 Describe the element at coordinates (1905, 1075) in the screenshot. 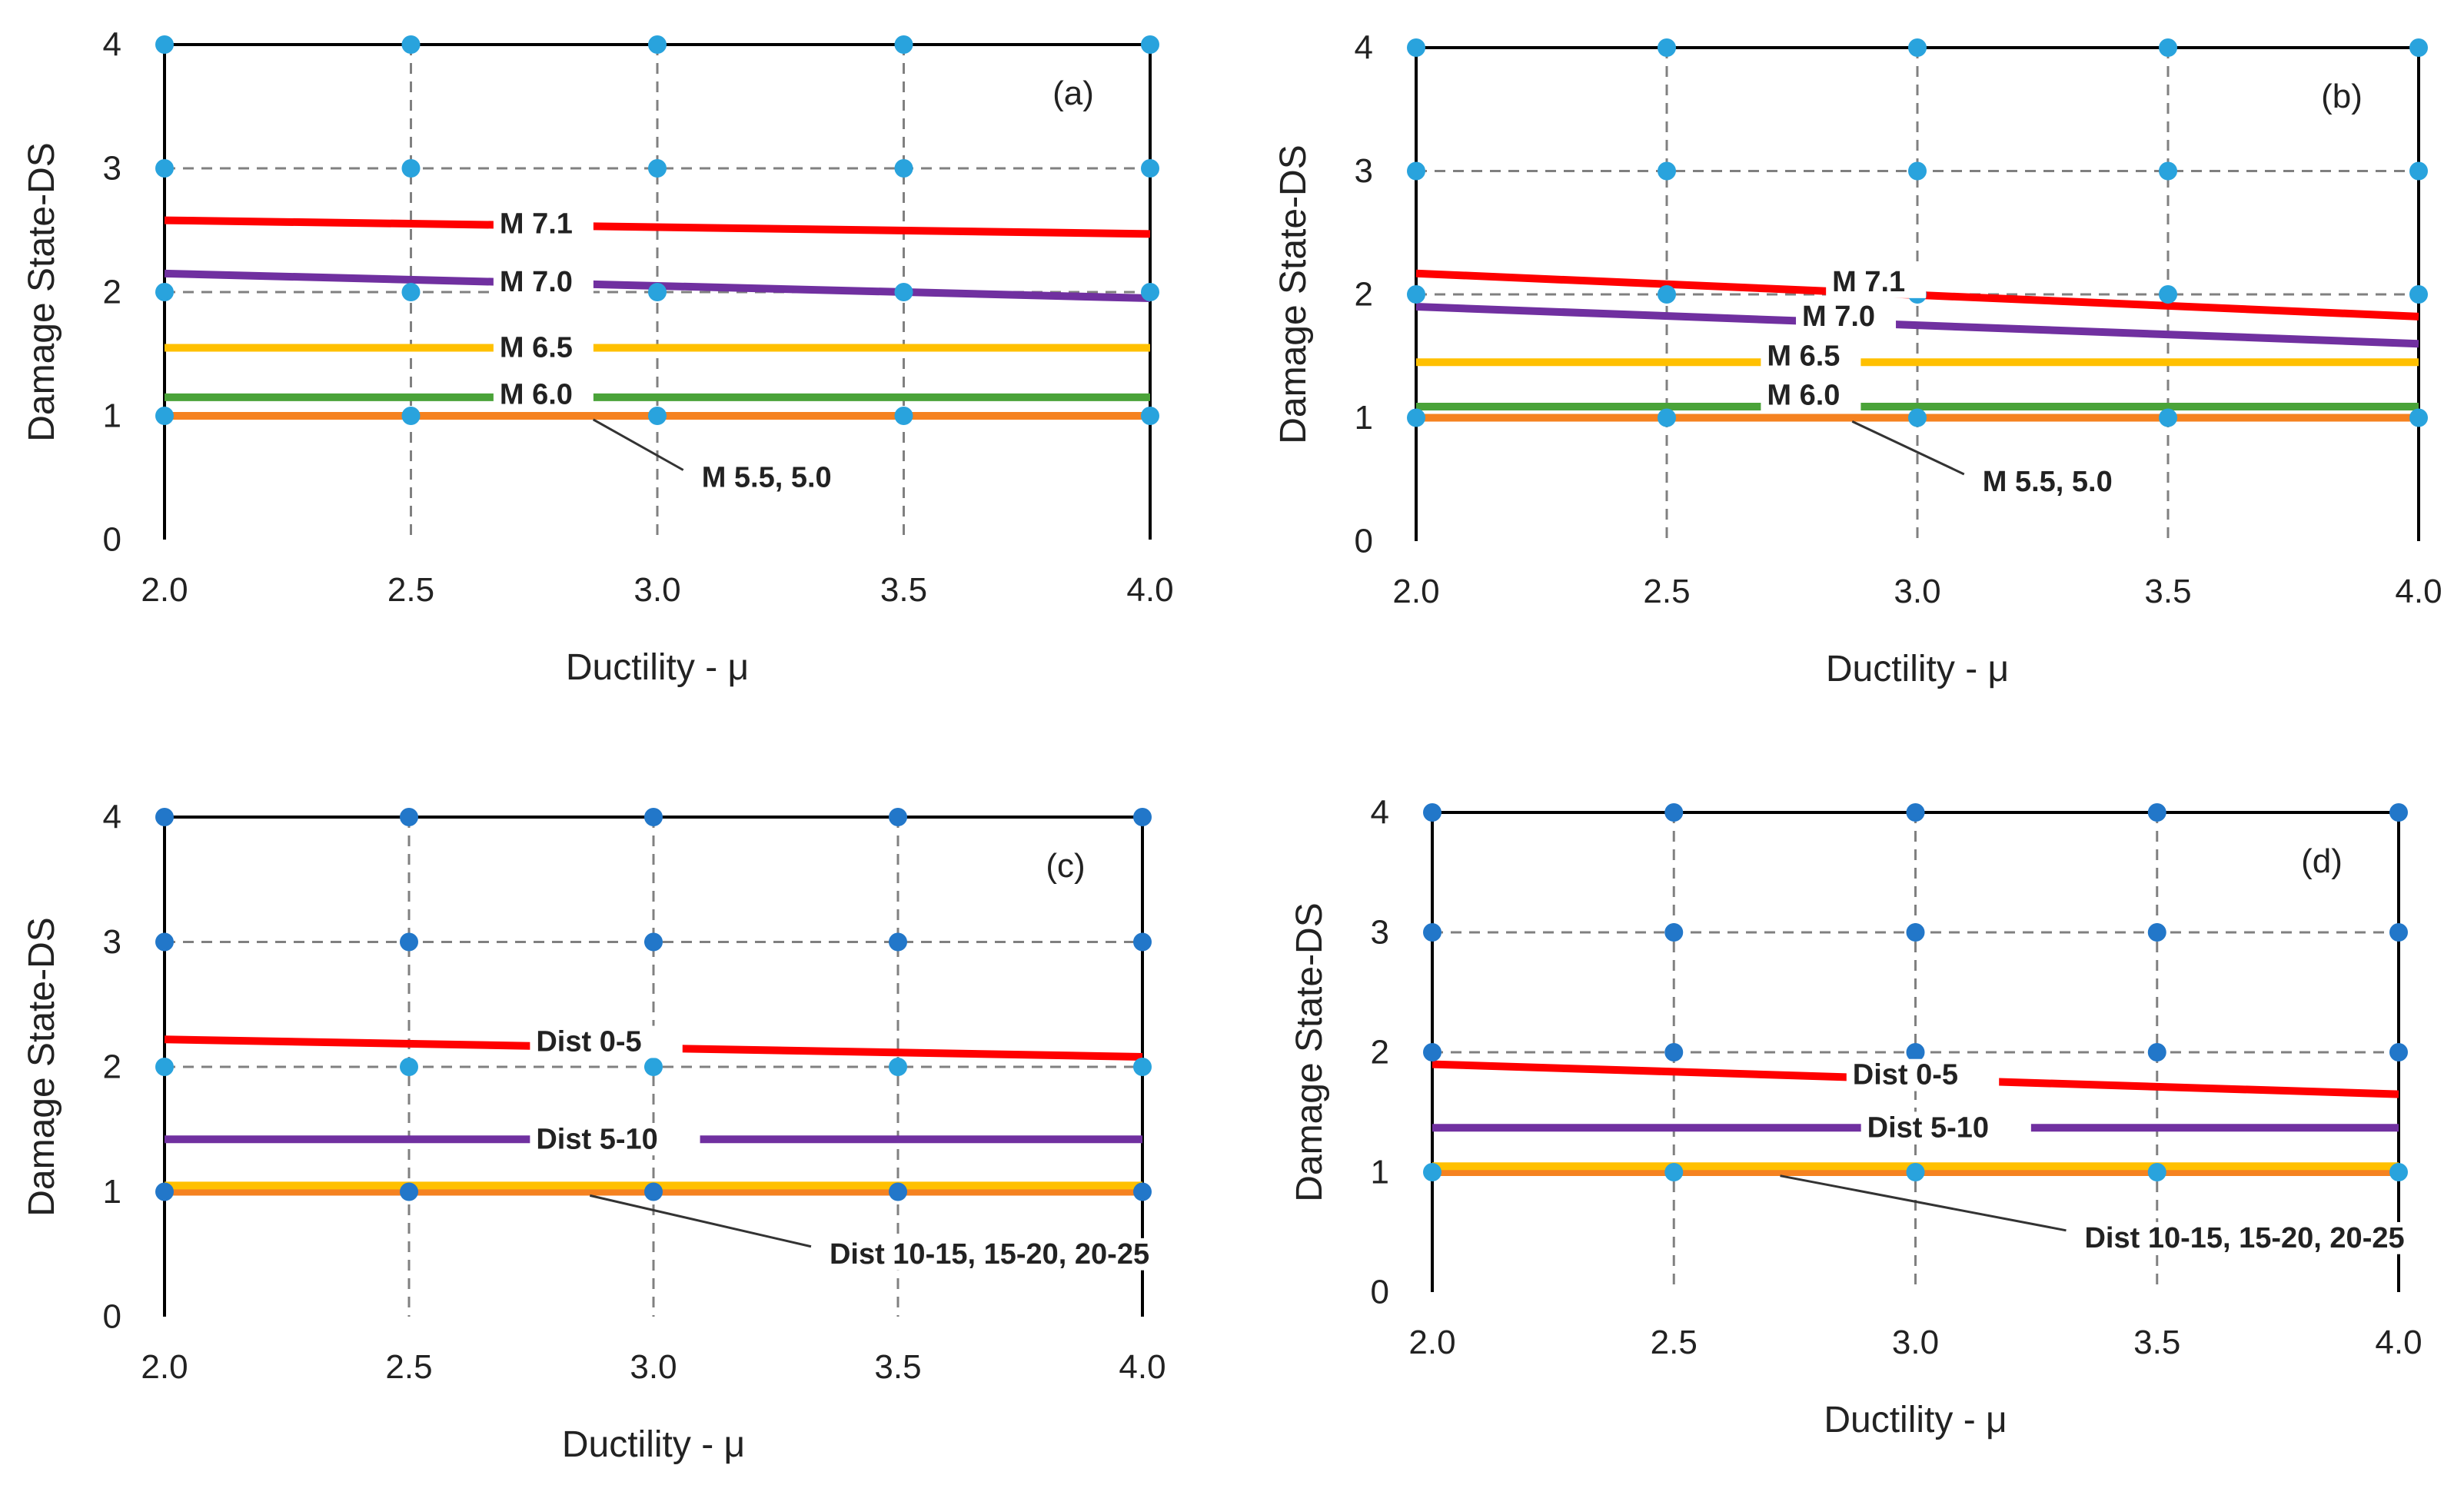

I see `series-annotation: Dist 0-5` at that location.